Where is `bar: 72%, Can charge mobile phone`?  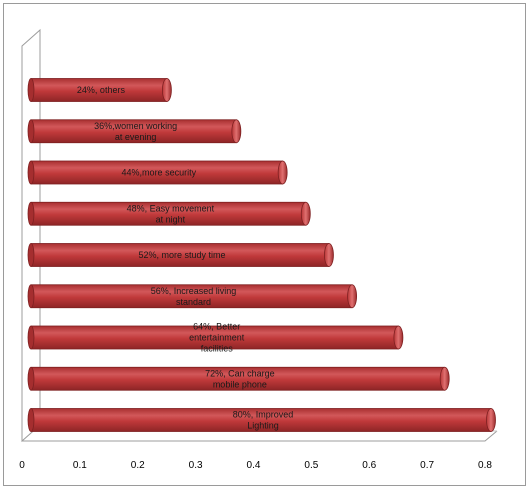 bar: 72%, Can charge mobile phone is located at coordinates (238, 378).